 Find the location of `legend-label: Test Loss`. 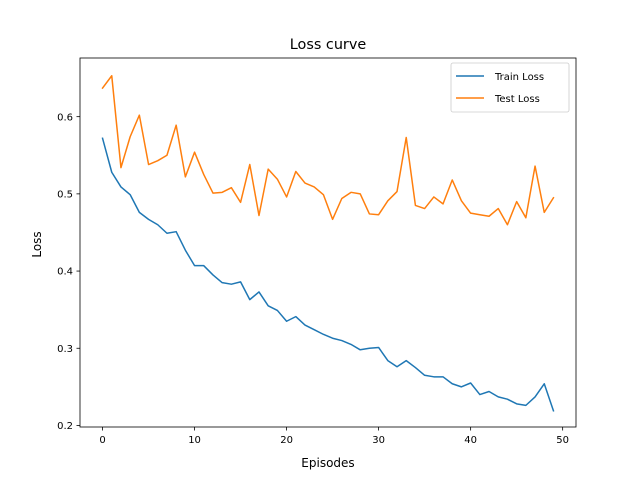

legend-label: Test Loss is located at coordinates (517, 99).